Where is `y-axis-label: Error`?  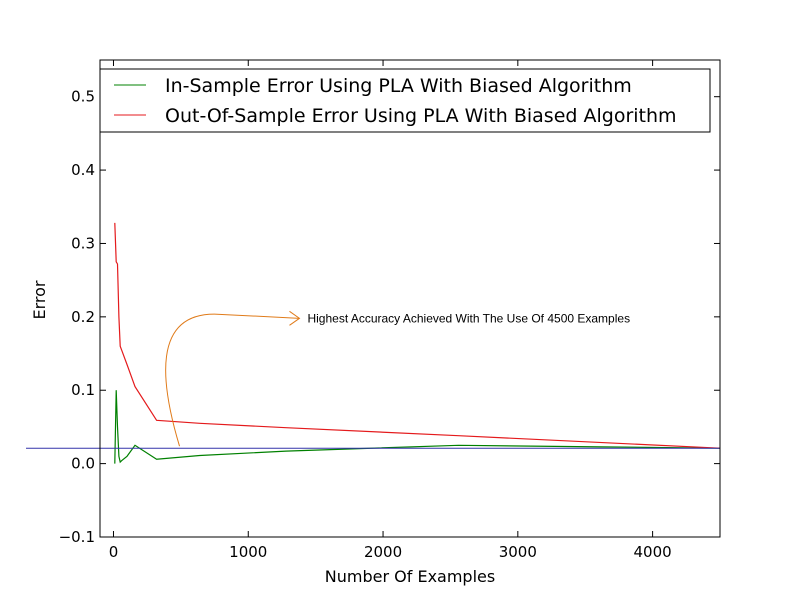 y-axis-label: Error is located at coordinates (39, 299).